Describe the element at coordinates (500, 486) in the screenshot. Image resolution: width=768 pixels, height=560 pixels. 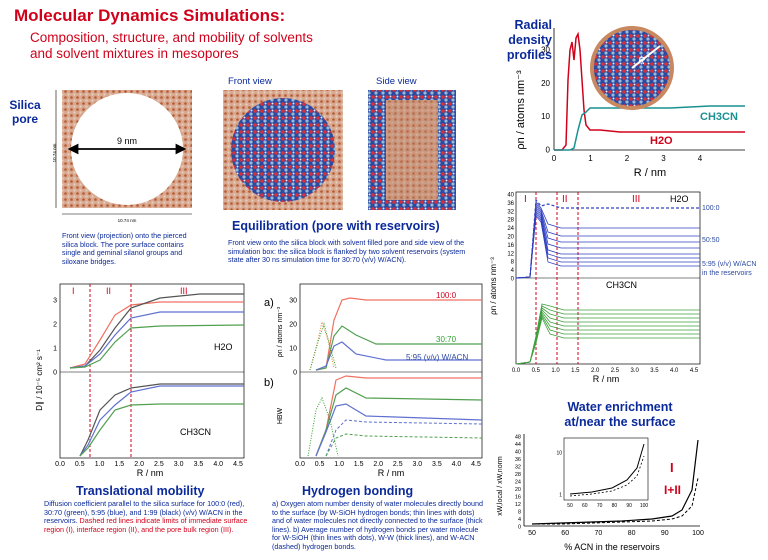
I see `enrichment-ylabel: xW,local / xW,norm` at that location.